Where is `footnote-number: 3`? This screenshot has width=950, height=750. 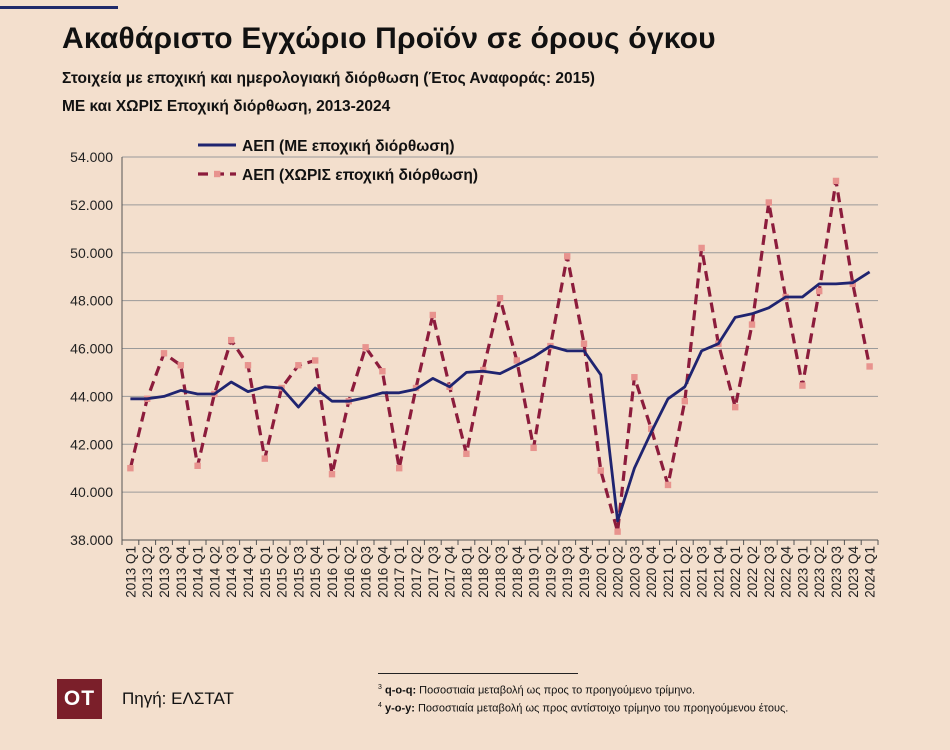 footnote-number: 3 is located at coordinates (380, 687).